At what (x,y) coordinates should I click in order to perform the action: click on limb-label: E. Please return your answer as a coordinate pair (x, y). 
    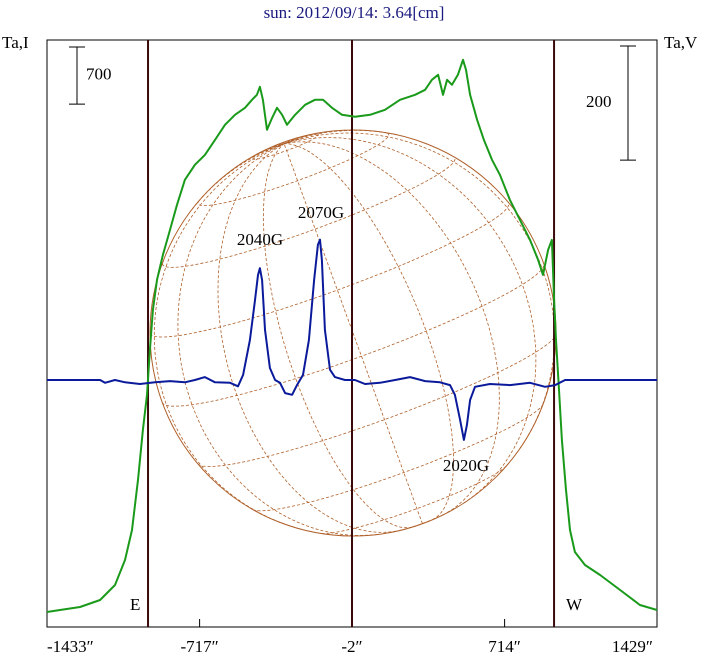
    Looking at the image, I should click on (135, 604).